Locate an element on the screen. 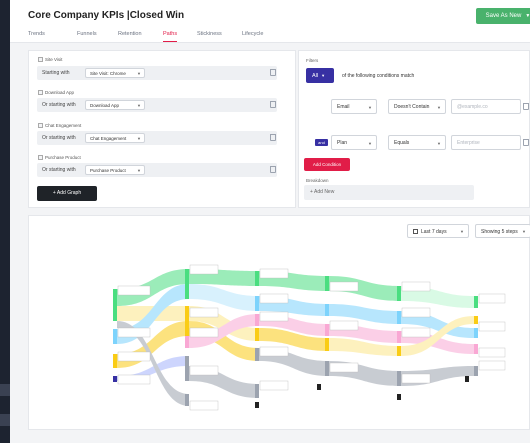 This screenshot has height=443, width=530. step-title: Purchase Product is located at coordinates (59, 158).